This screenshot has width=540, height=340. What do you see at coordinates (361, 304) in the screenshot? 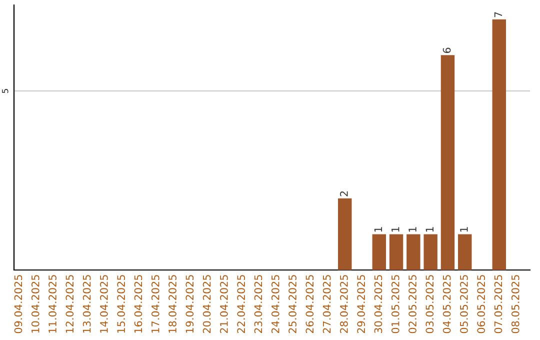
I see `x-tick-label: 29.04.2025` at bounding box center [361, 304].